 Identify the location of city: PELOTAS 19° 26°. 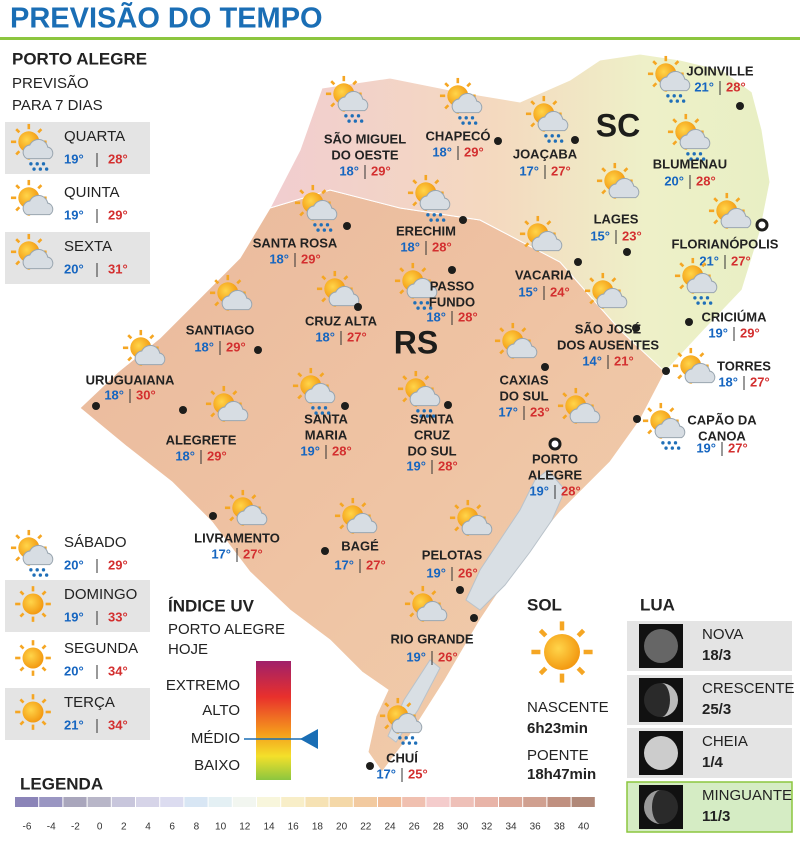
(457, 547).